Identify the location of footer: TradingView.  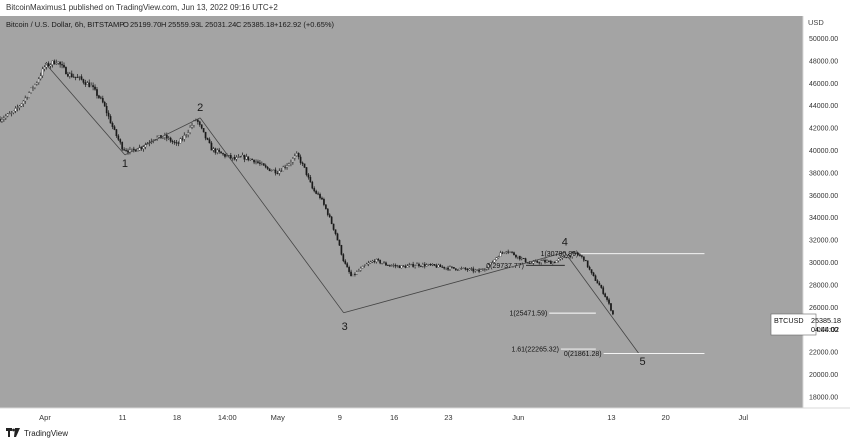
(425, 433).